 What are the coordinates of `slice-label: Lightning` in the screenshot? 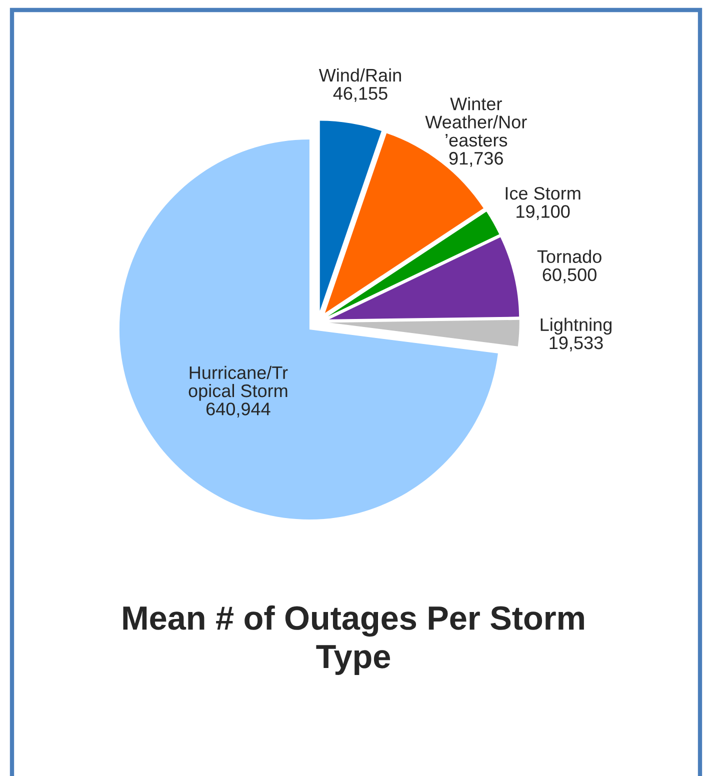 It's located at (576, 326).